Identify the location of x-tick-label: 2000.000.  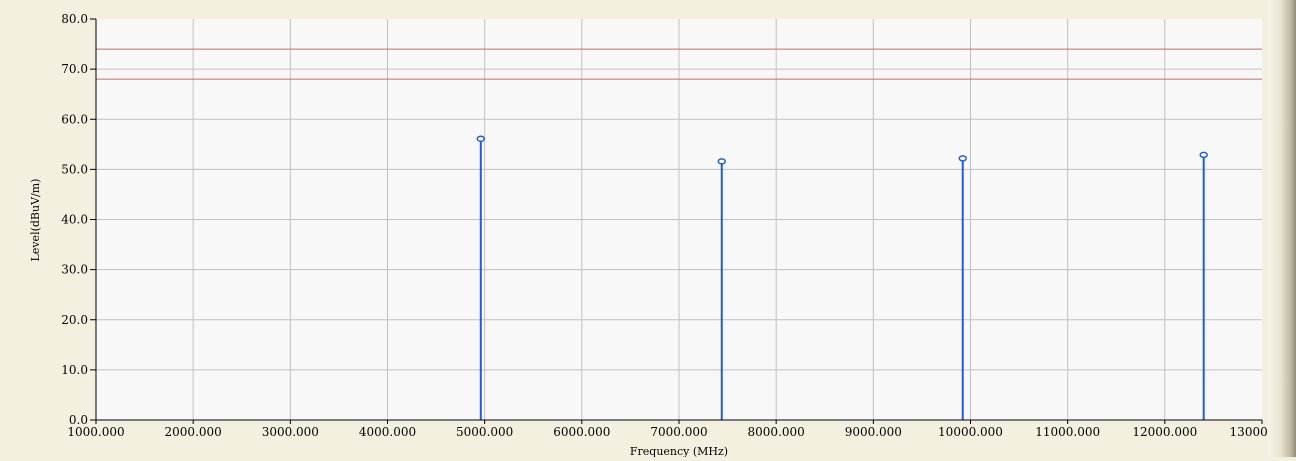
(193, 432).